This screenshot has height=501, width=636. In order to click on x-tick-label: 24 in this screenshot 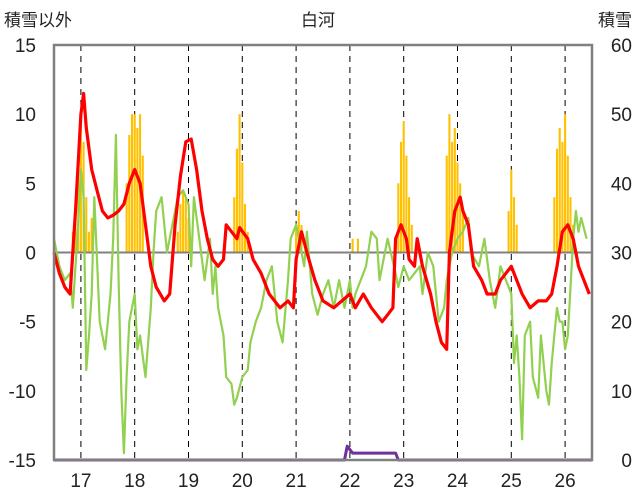, I will do `click(458, 481)`.